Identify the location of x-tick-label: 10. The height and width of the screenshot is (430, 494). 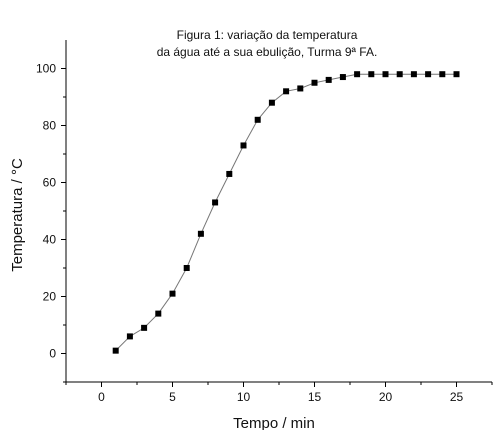
(244, 397).